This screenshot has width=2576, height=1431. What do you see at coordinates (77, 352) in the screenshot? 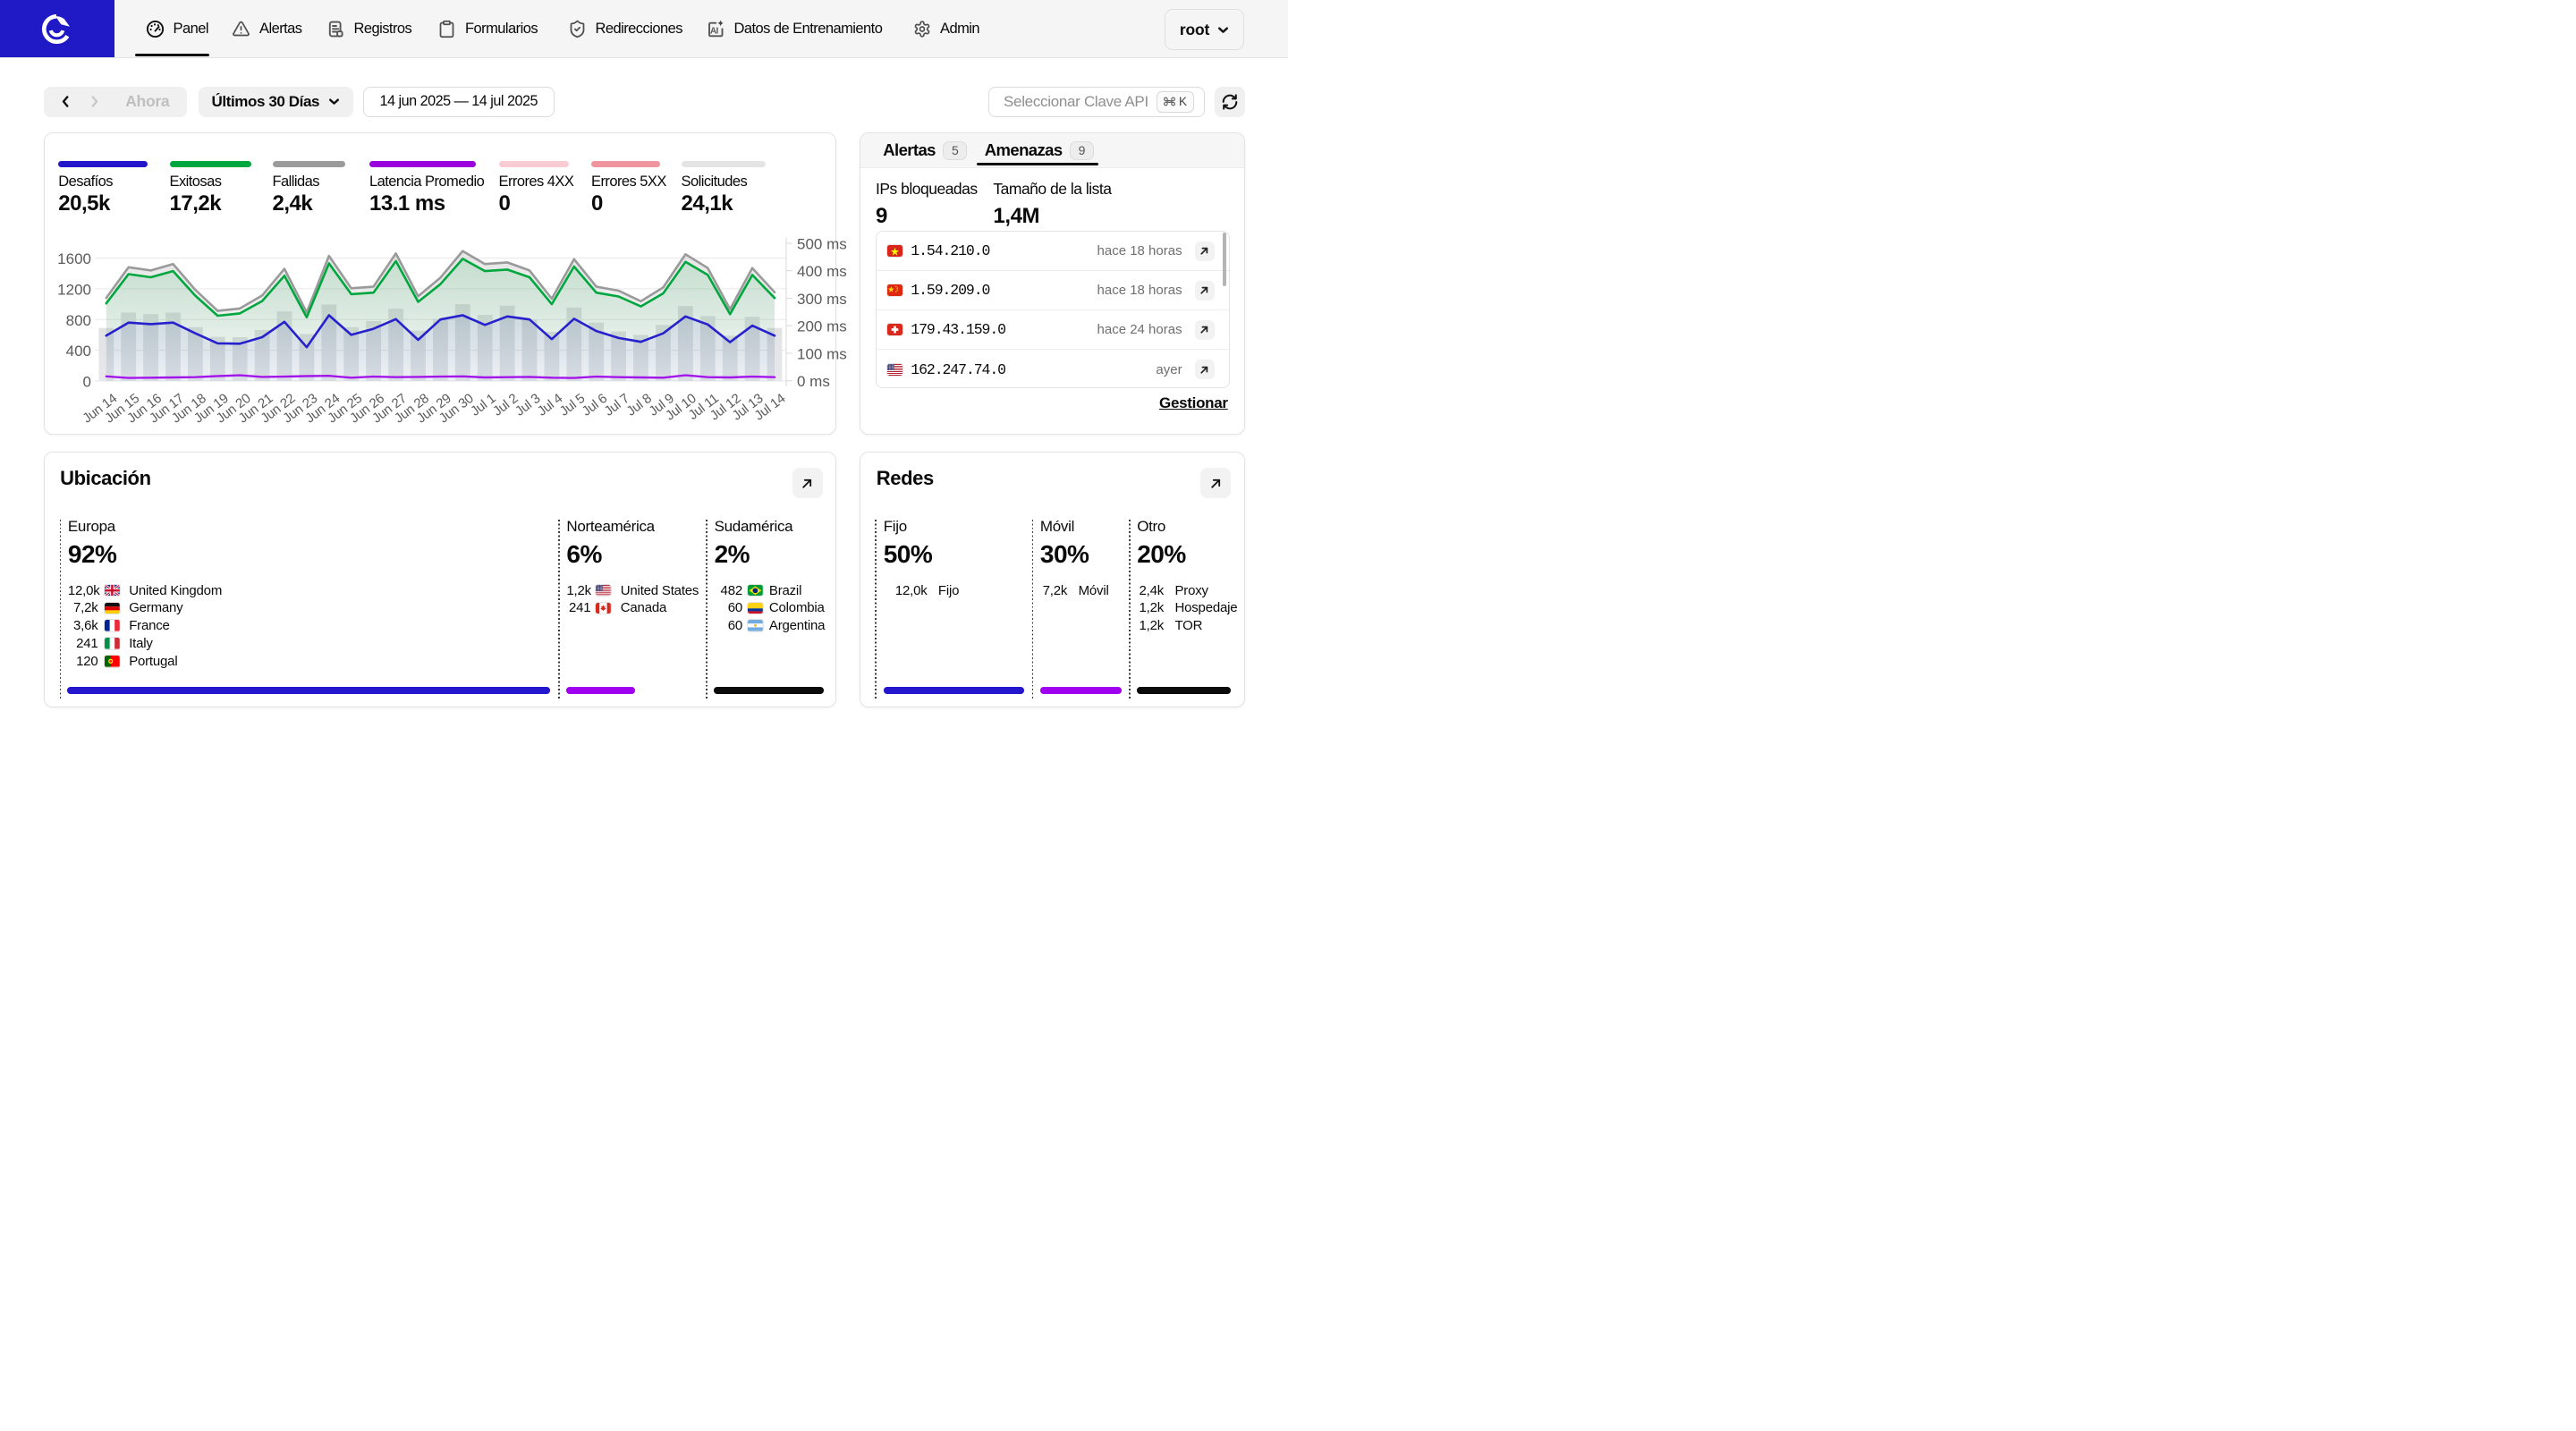
I see `svg-text: 400` at bounding box center [77, 352].